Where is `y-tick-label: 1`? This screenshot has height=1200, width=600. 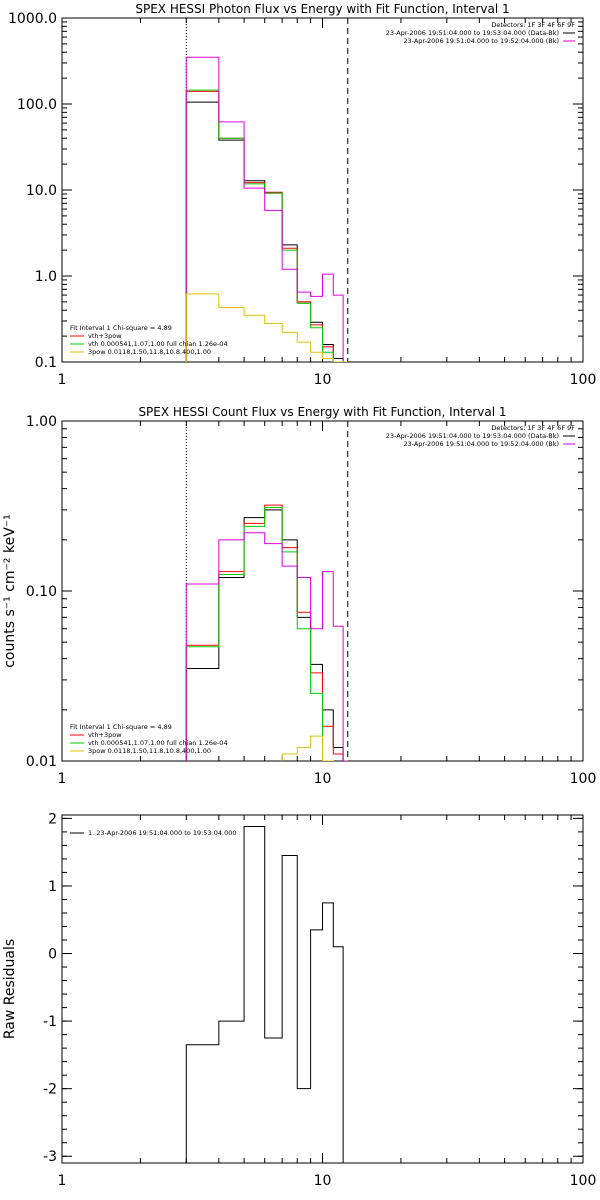
y-tick-label: 1 is located at coordinates (52, 887).